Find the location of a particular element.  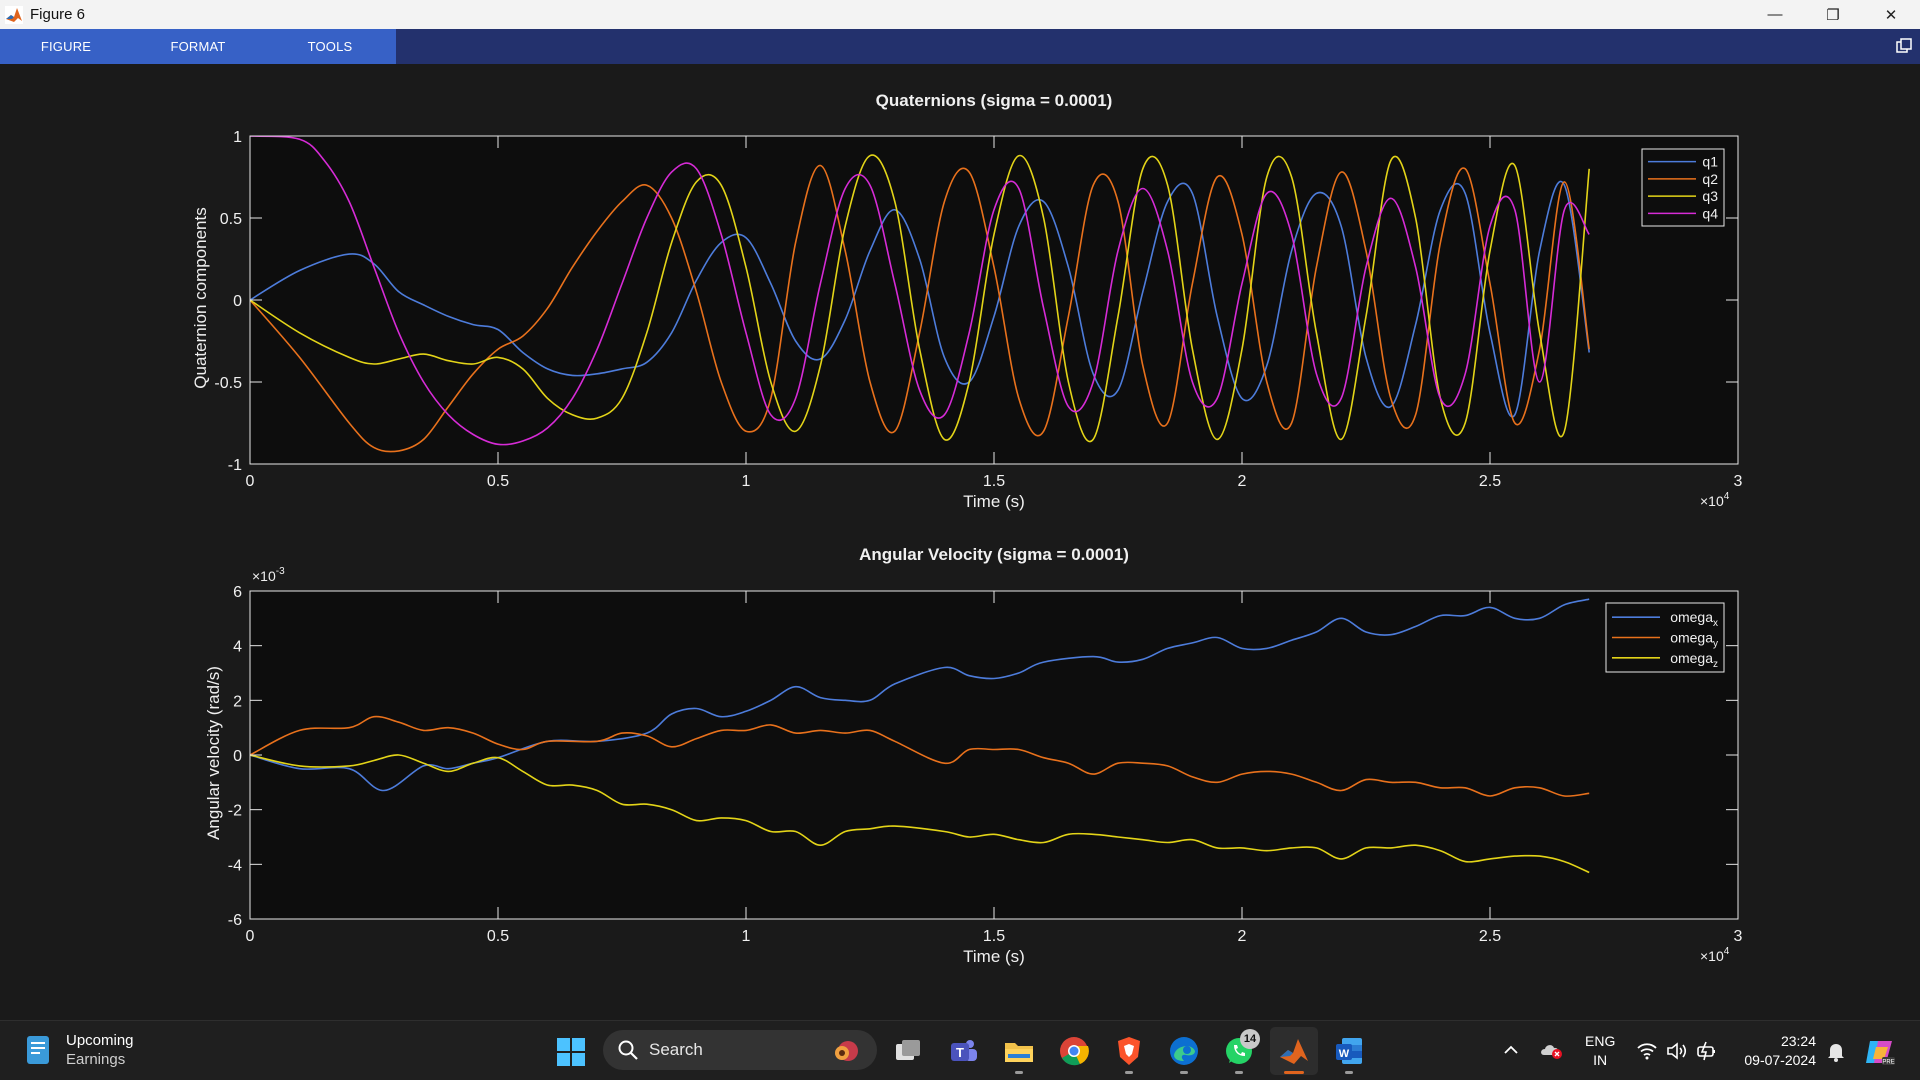

matlab-icon is located at coordinates (14, 14).